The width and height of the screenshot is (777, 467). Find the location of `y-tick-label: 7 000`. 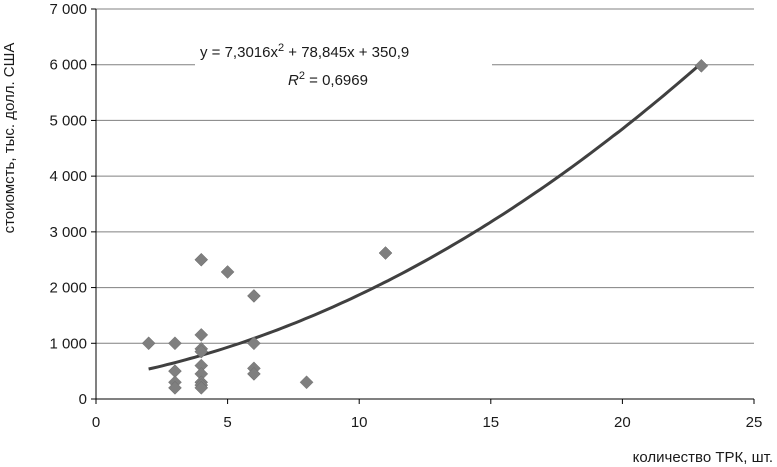

y-tick-label: 7 000 is located at coordinates (68, 9).